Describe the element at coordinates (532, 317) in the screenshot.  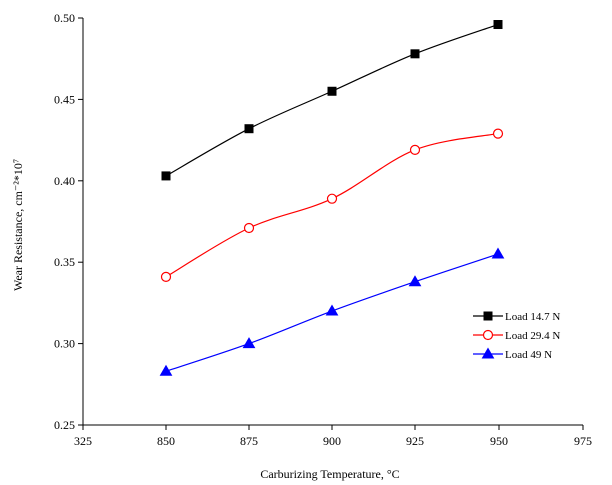
I see `legend-label: Load 14.7 N` at that location.